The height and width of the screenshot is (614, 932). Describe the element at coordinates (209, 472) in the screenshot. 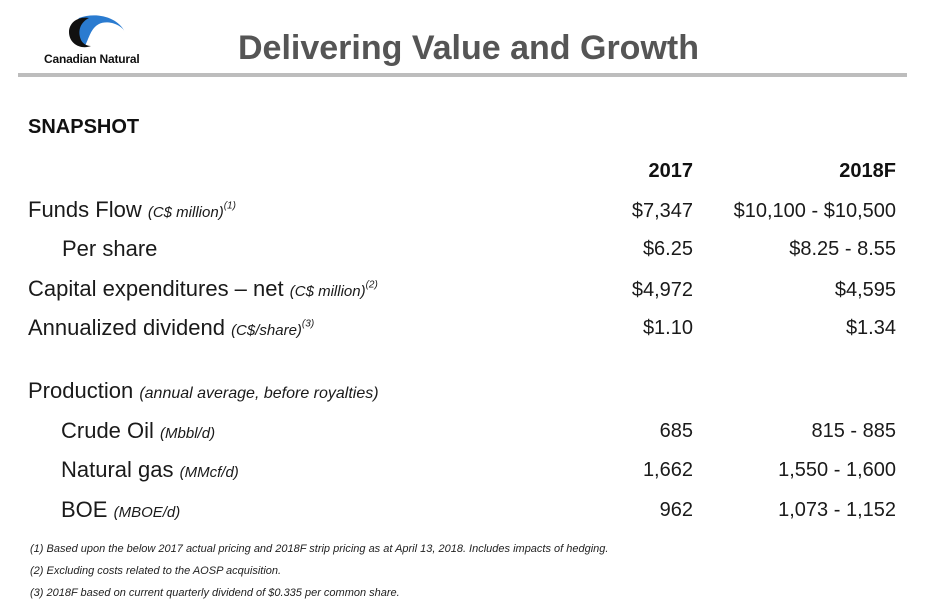

I see `row-unit: (MMcf/d)` at that location.